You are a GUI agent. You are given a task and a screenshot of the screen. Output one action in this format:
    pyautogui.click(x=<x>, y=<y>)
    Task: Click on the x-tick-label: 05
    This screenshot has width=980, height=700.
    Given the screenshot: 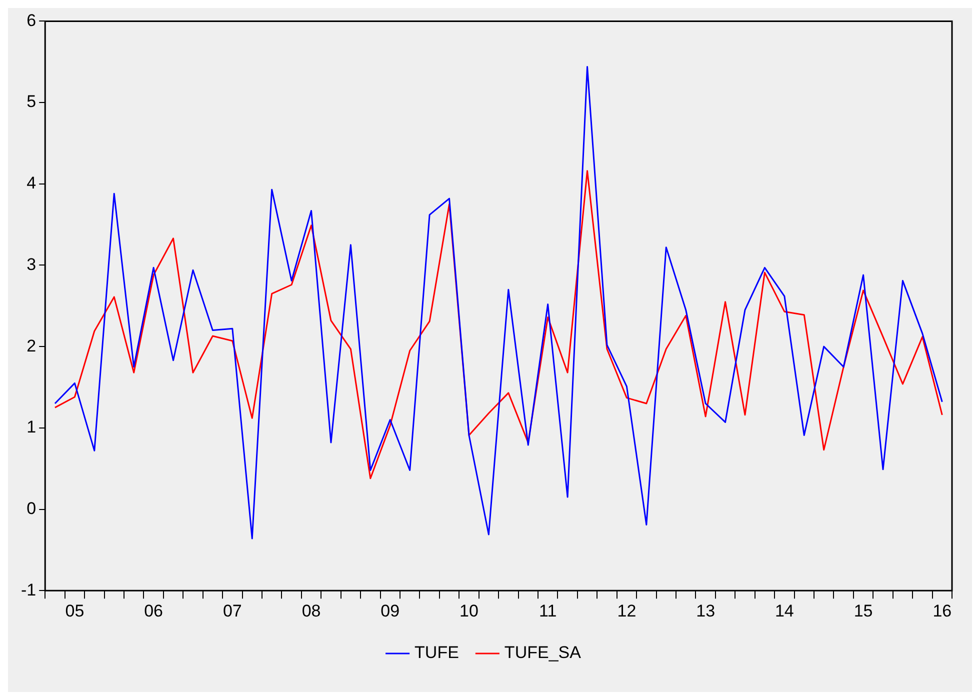 What is the action you would take?
    pyautogui.click(x=74, y=610)
    